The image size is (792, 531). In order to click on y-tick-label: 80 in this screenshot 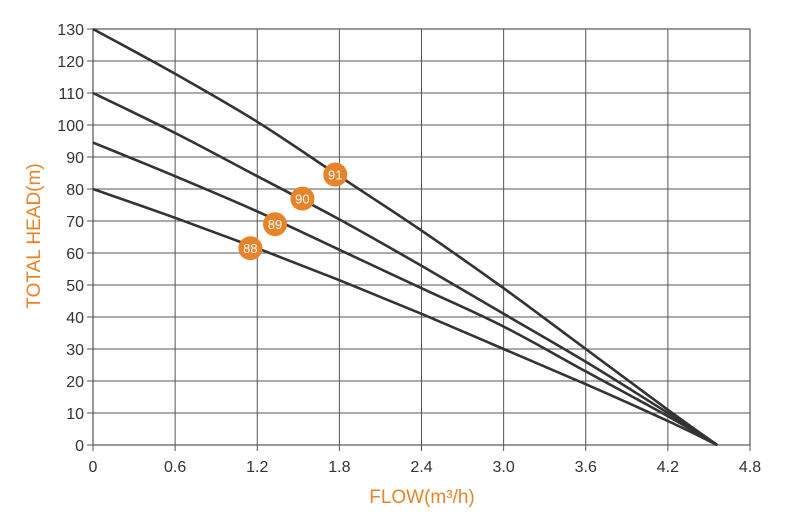, I will do `click(75, 190)`.